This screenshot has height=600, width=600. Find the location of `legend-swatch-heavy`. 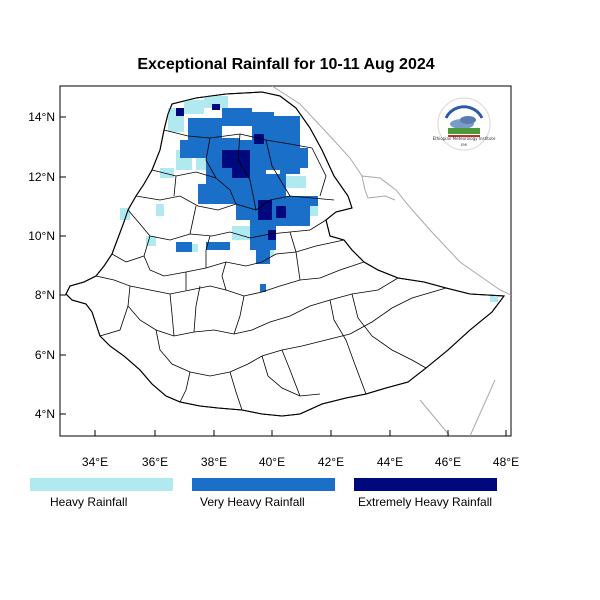

legend-swatch-heavy is located at coordinates (101, 484).